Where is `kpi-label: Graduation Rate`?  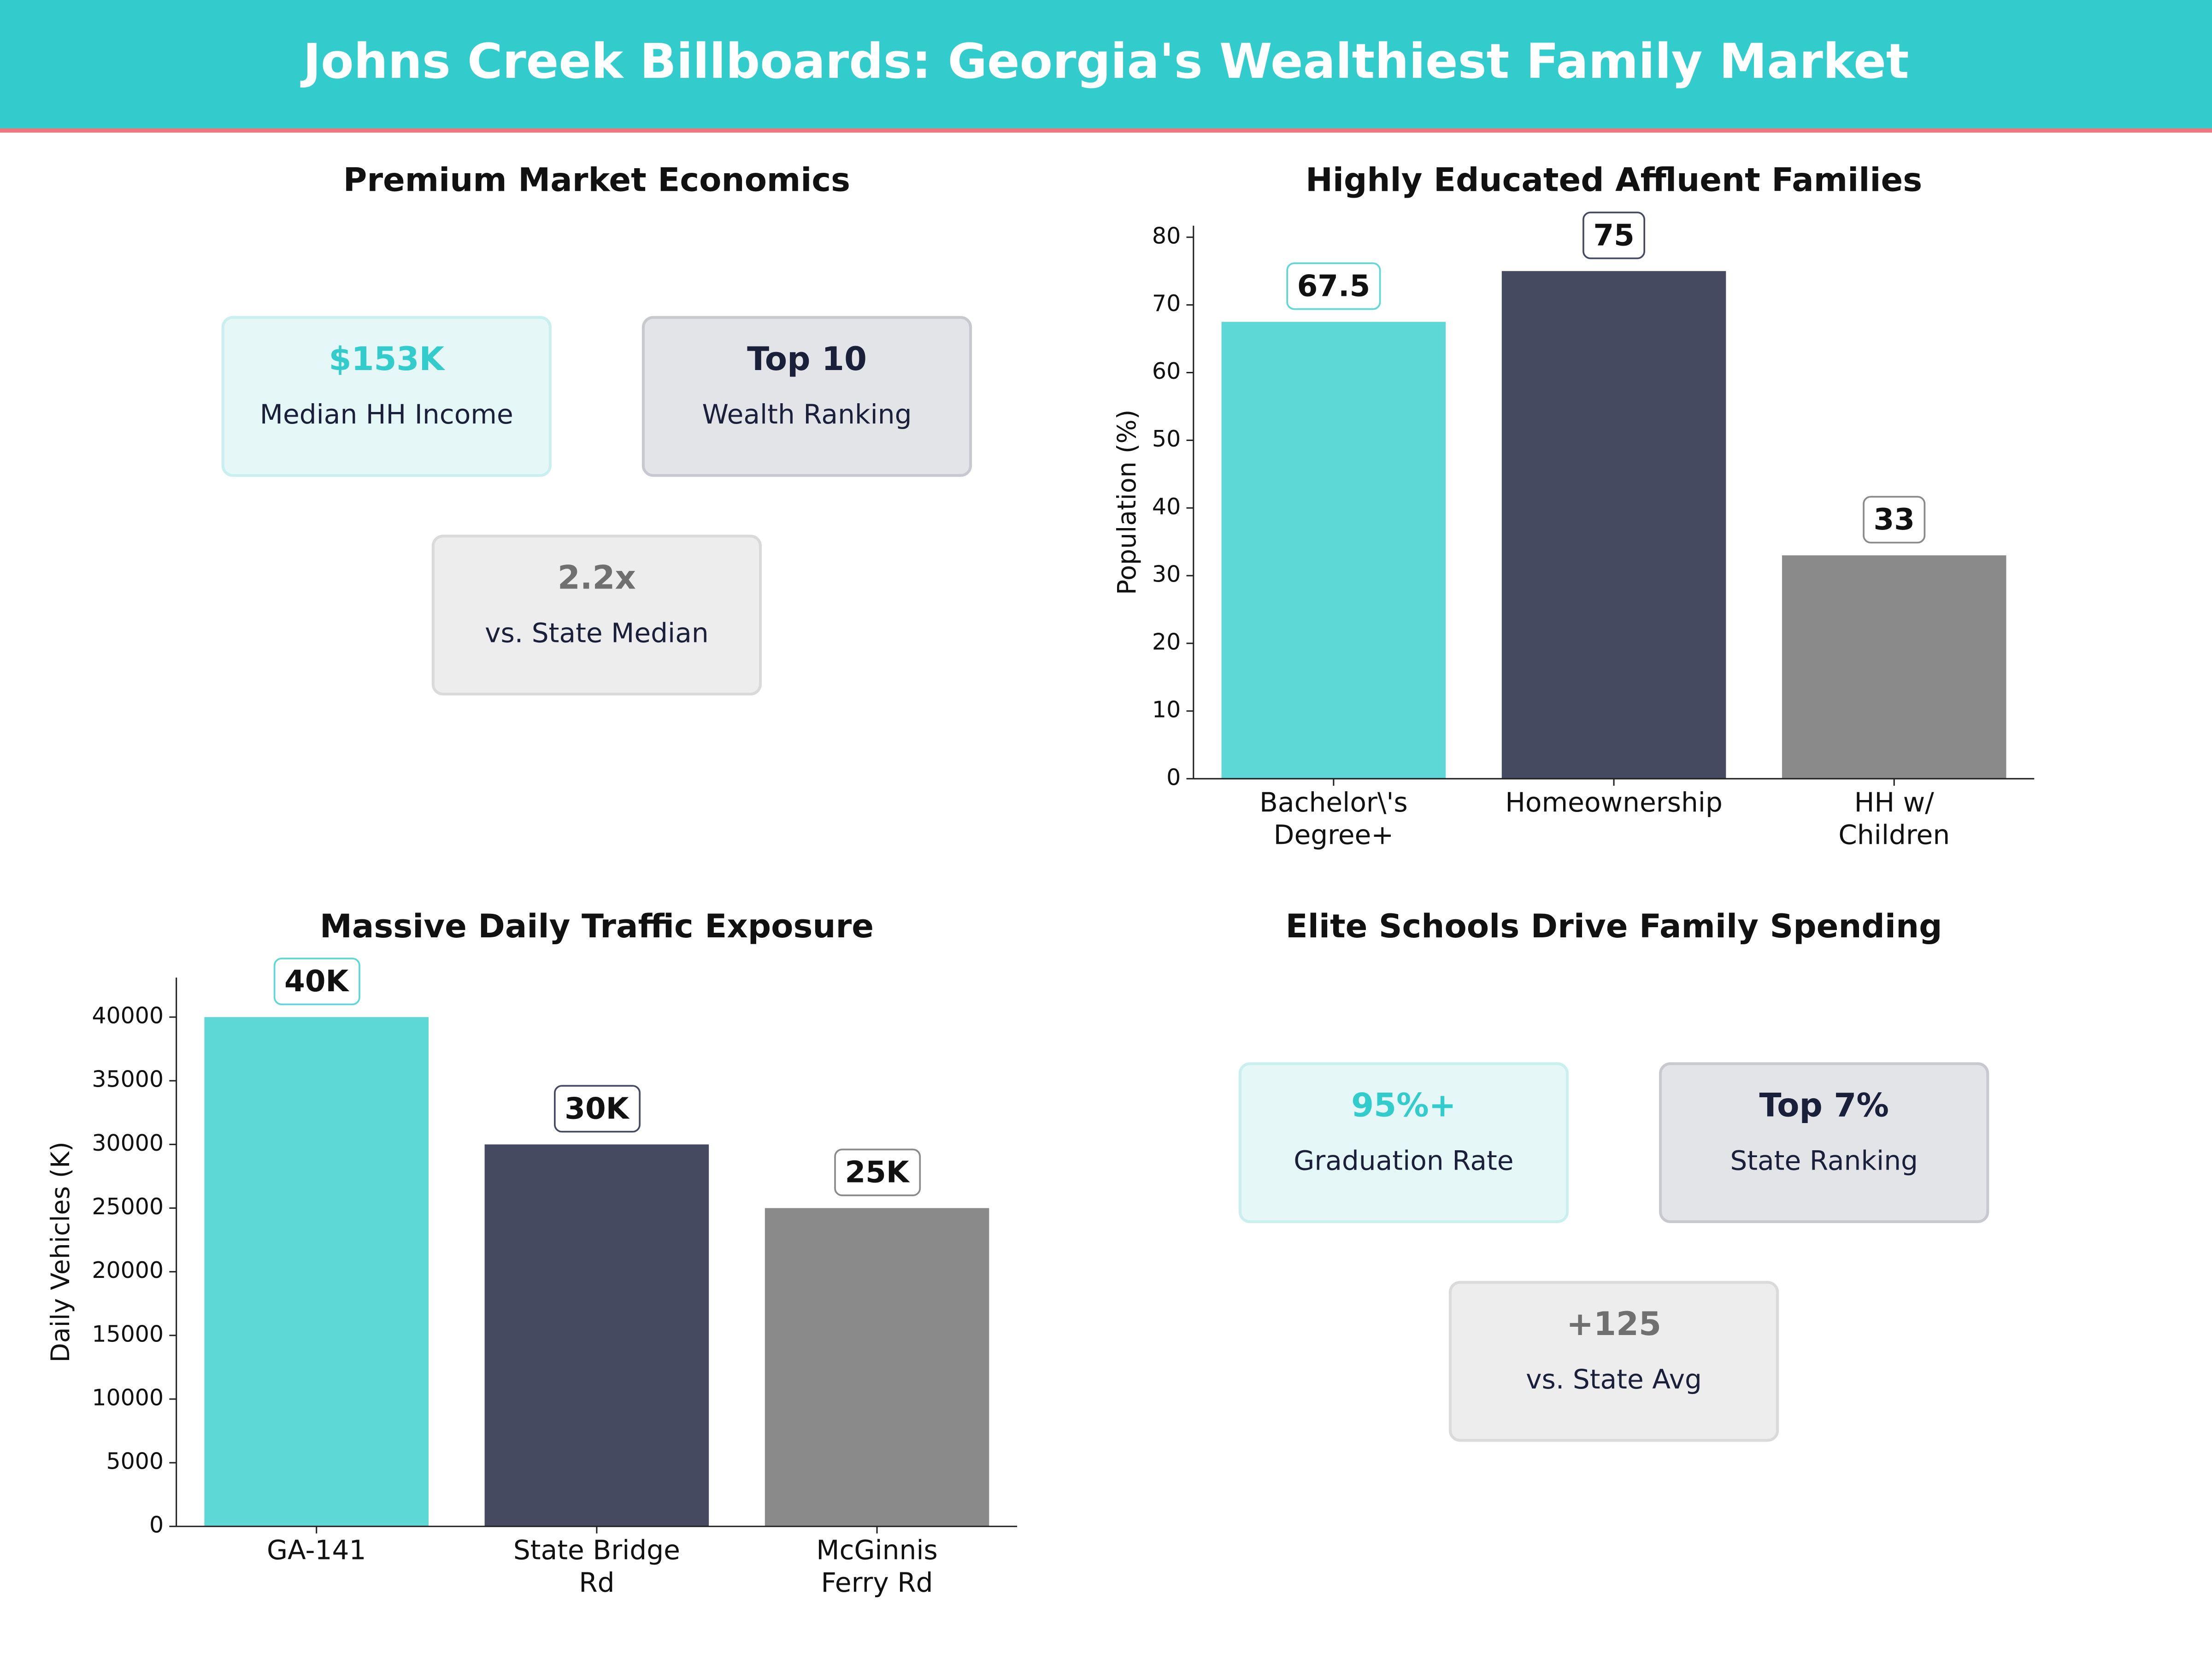 kpi-label: Graduation Rate is located at coordinates (1403, 1161).